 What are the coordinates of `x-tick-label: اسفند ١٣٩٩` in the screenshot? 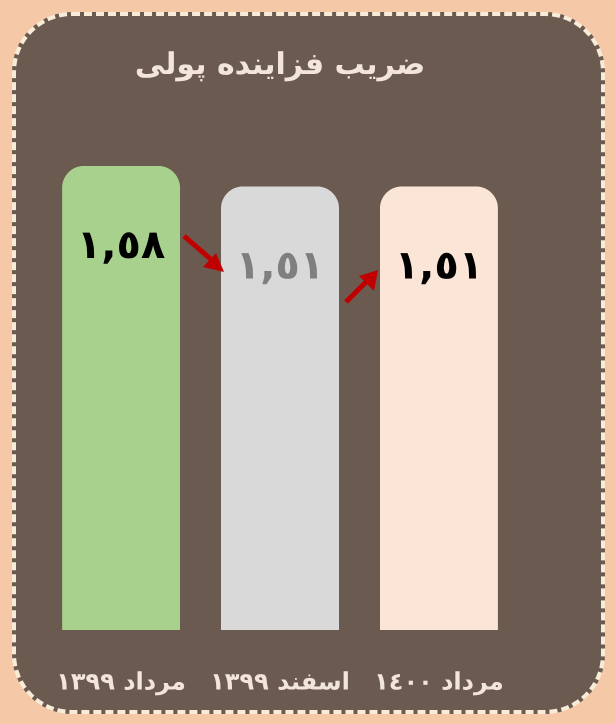 It's located at (280, 682).